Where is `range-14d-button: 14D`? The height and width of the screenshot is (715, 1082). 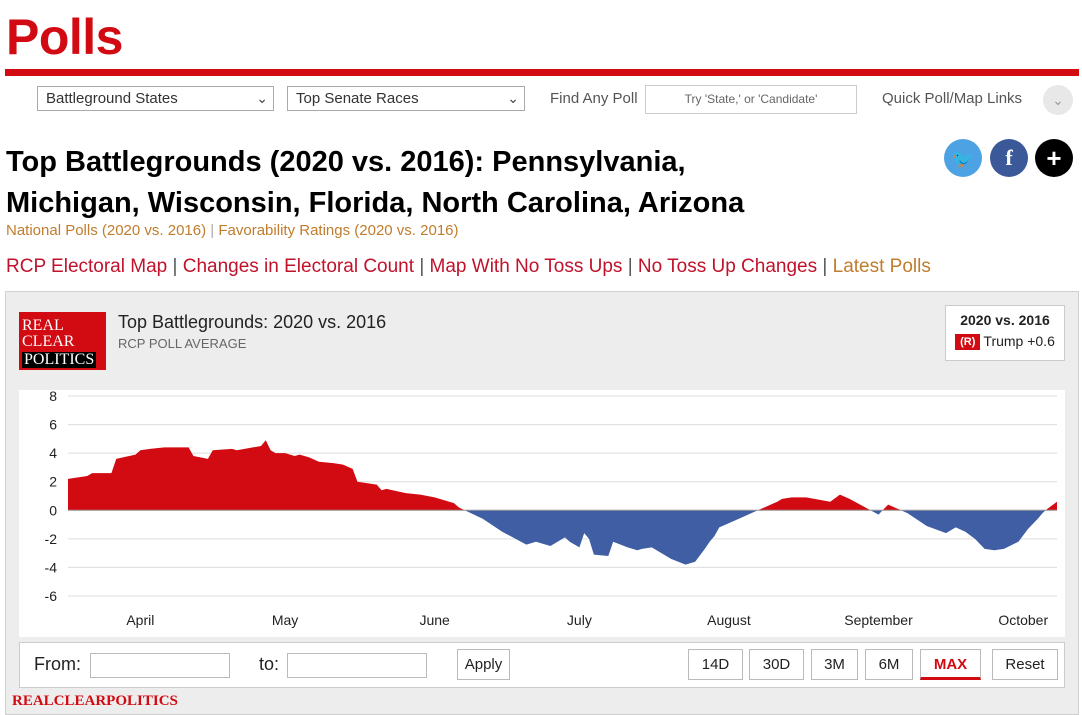 range-14d-button: 14D is located at coordinates (715, 664).